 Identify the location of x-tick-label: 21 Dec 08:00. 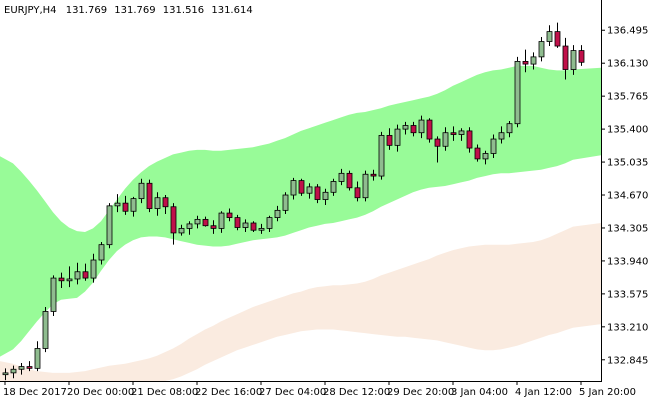
(164, 392).